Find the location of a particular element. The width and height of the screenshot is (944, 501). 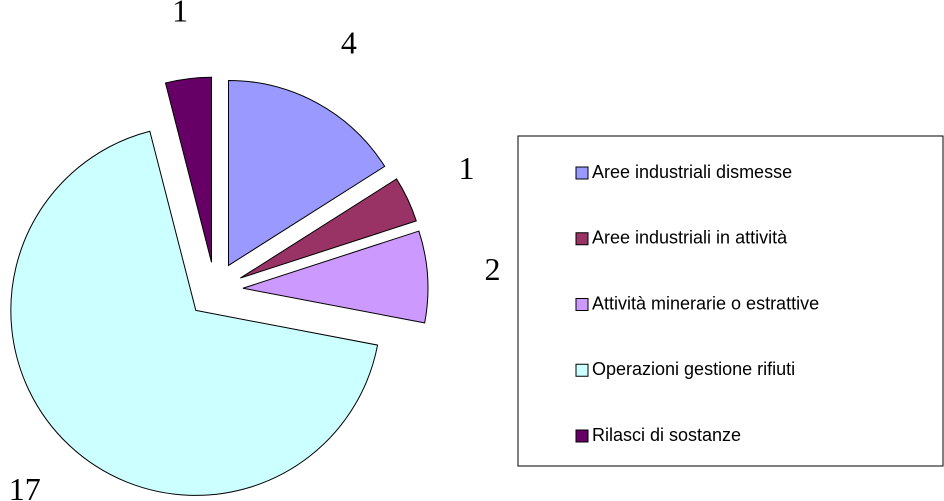

legend-label: Rilasci di sostanze is located at coordinates (666, 435).